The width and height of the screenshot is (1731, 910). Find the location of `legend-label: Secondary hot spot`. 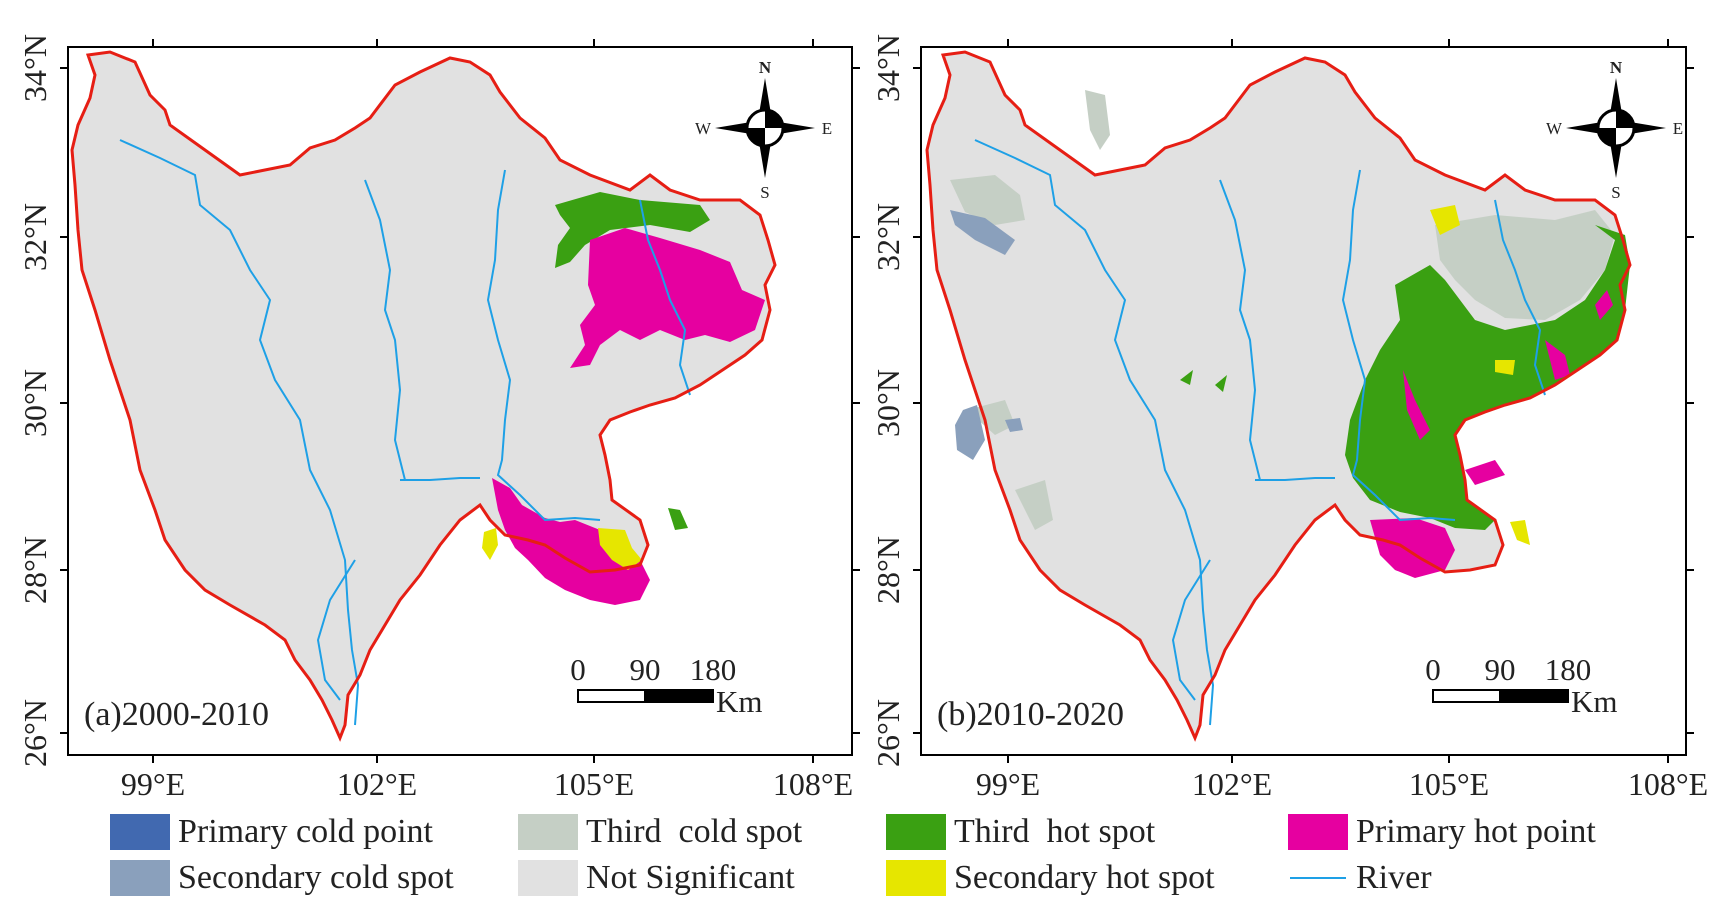

legend-label: Secondary hot spot is located at coordinates (1084, 877).